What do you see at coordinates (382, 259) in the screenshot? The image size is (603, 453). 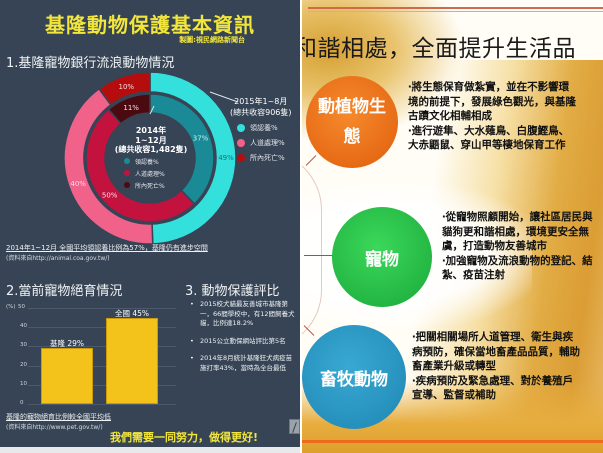 I see `topic-label: 寵物` at bounding box center [382, 259].